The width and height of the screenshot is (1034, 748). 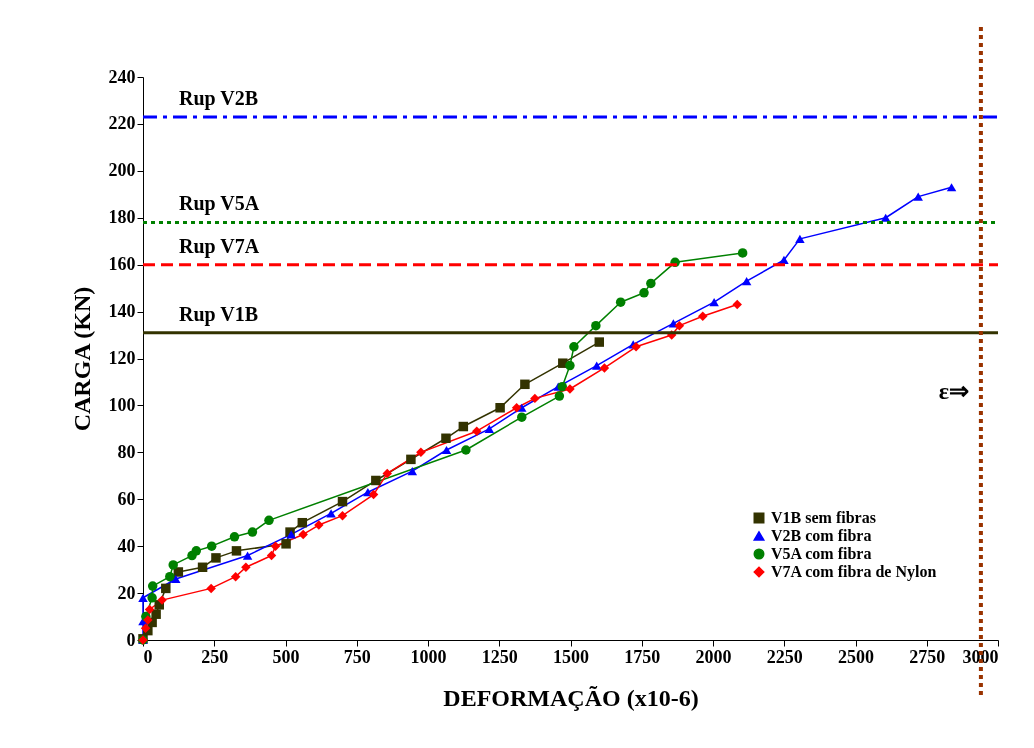 What do you see at coordinates (122, 311) in the screenshot?
I see `y-tick-label: 140` at bounding box center [122, 311].